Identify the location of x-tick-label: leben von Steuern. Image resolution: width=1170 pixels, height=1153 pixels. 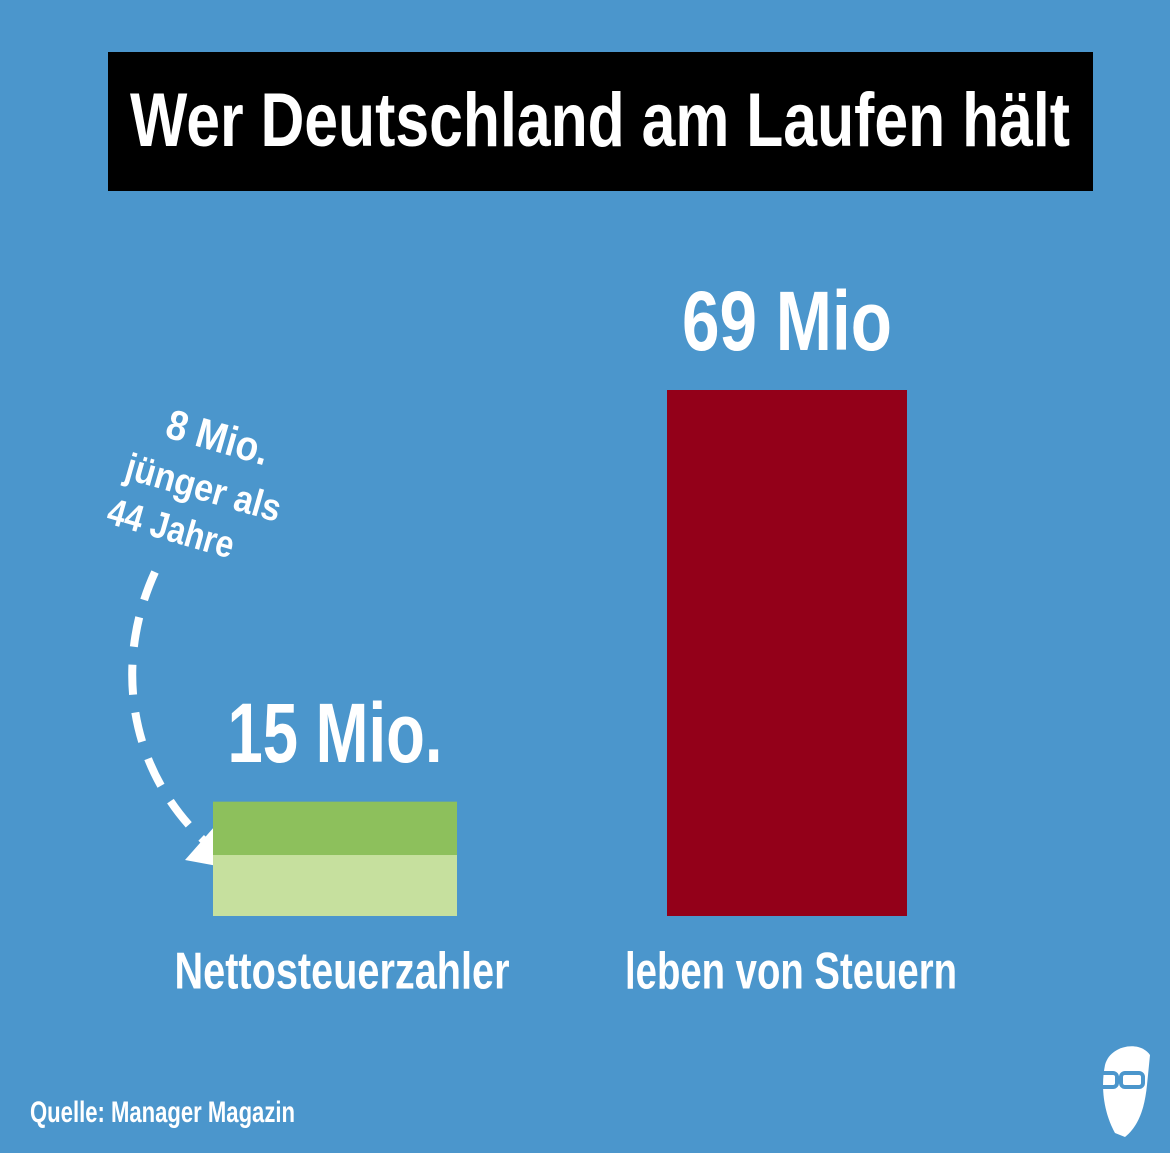
(791, 972).